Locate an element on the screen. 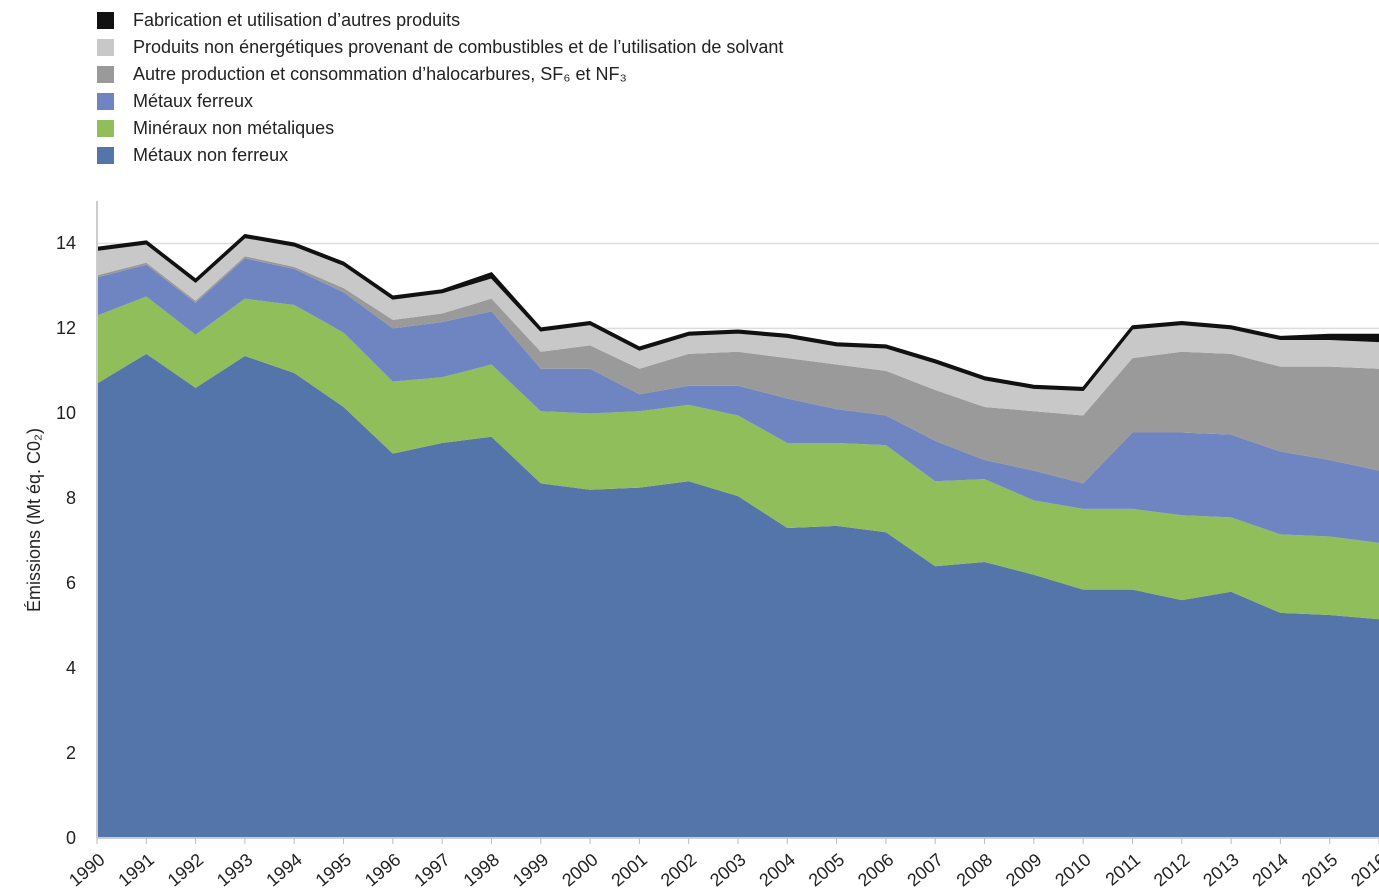  x-tick-label: 1990 is located at coordinates (87, 869).